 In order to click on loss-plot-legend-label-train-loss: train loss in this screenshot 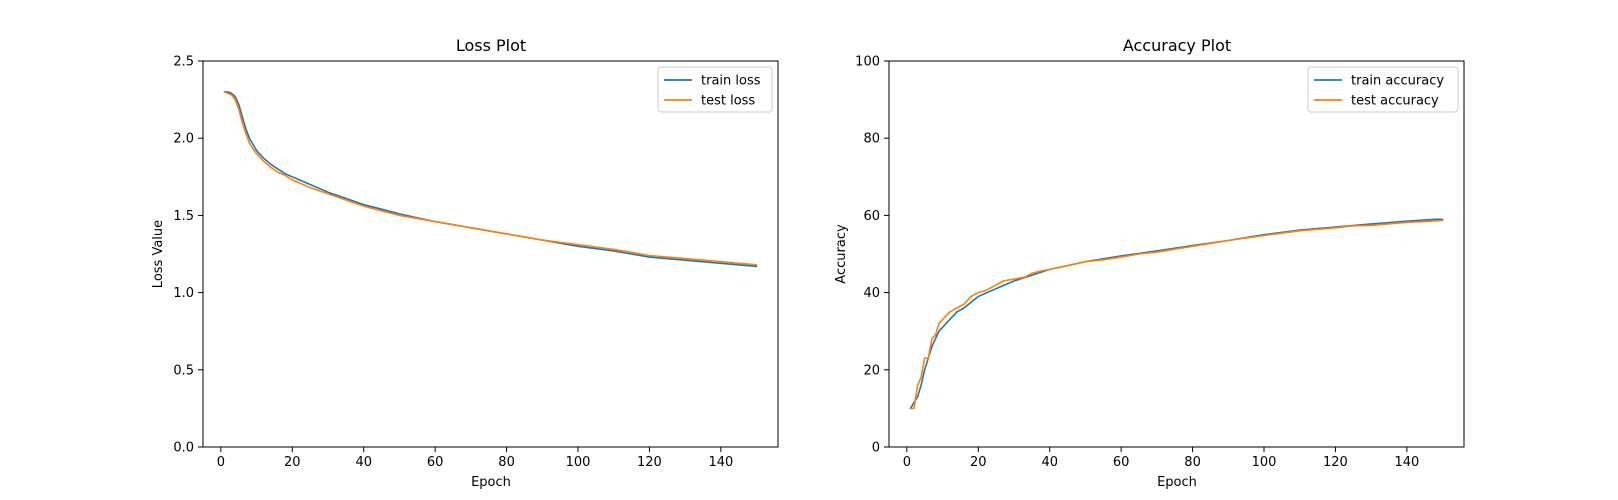, I will do `click(731, 81)`.